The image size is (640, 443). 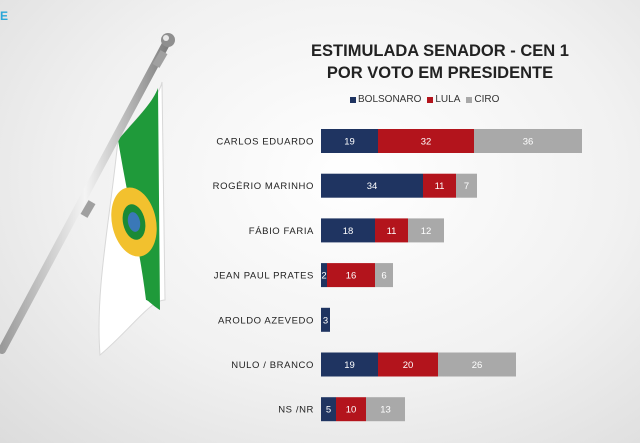 I want to click on legend-item-lula: LULA, so click(x=443, y=99).